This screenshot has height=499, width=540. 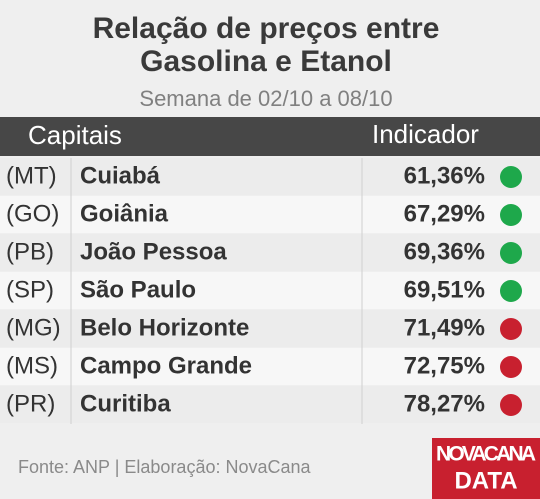 What do you see at coordinates (266, 28) in the screenshot?
I see `title-line: Relação de preços entre` at bounding box center [266, 28].